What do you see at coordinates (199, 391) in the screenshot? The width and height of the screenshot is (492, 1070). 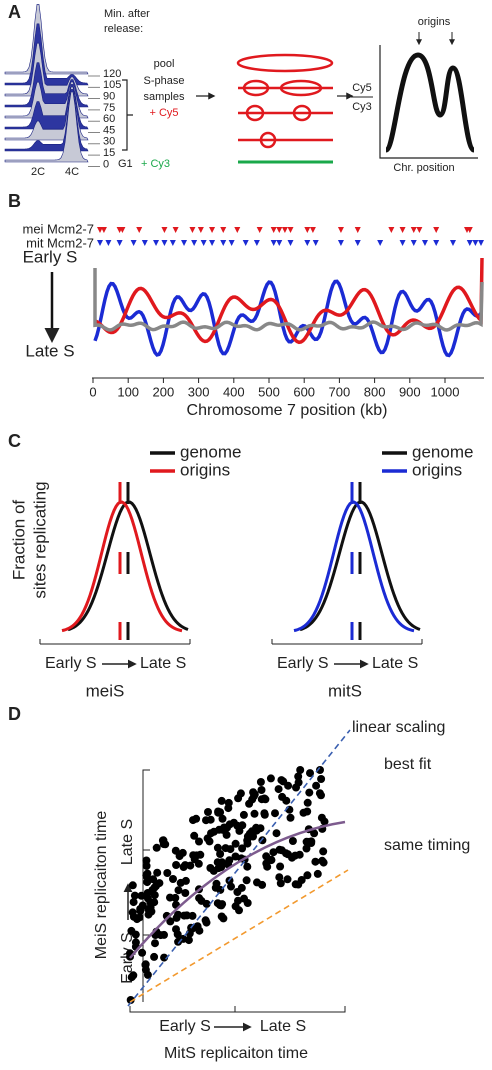 I see `x-tick-label: 300` at bounding box center [199, 391].